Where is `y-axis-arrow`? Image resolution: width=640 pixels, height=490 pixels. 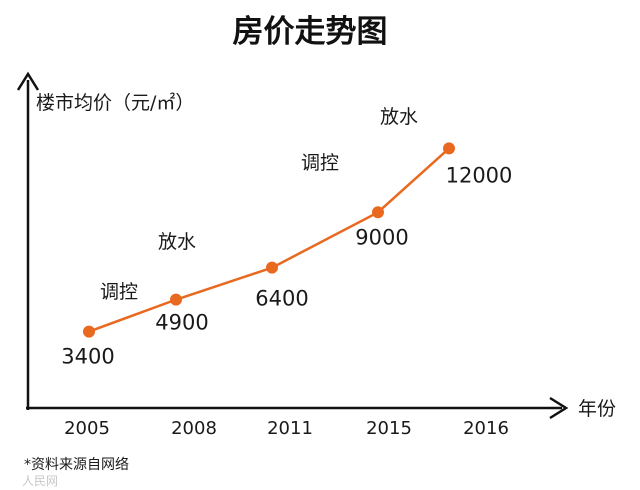
y-axis-arrow is located at coordinates (28, 81).